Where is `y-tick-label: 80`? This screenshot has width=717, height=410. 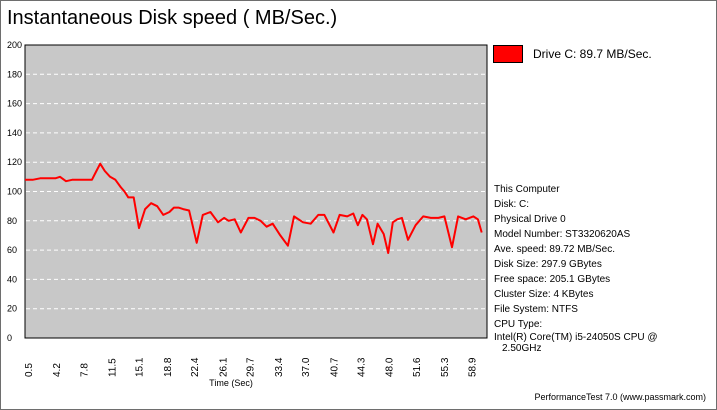 y-tick-label: 80 is located at coordinates (12, 221).